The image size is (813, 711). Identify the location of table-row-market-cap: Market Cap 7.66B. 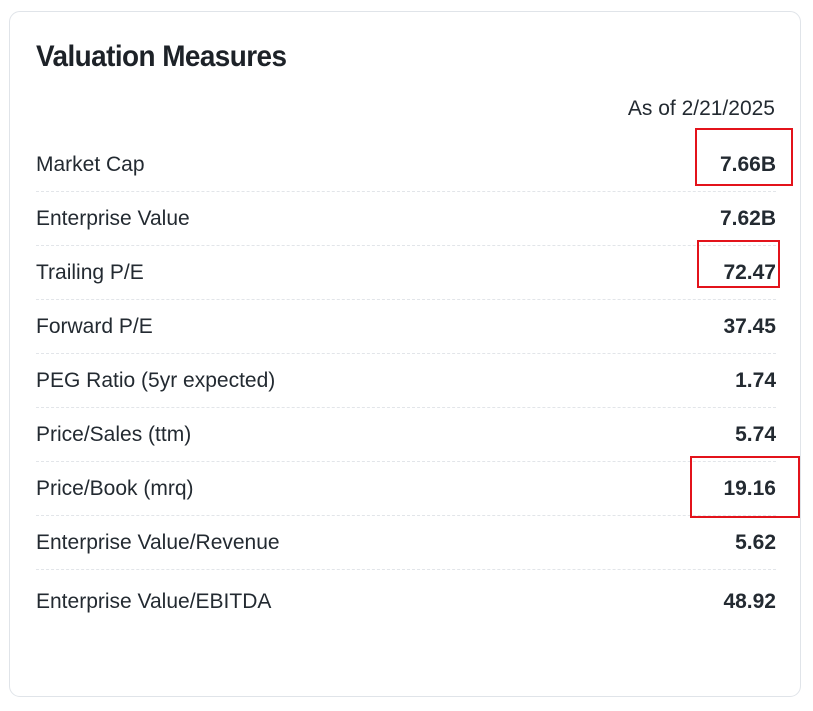
(406, 165).